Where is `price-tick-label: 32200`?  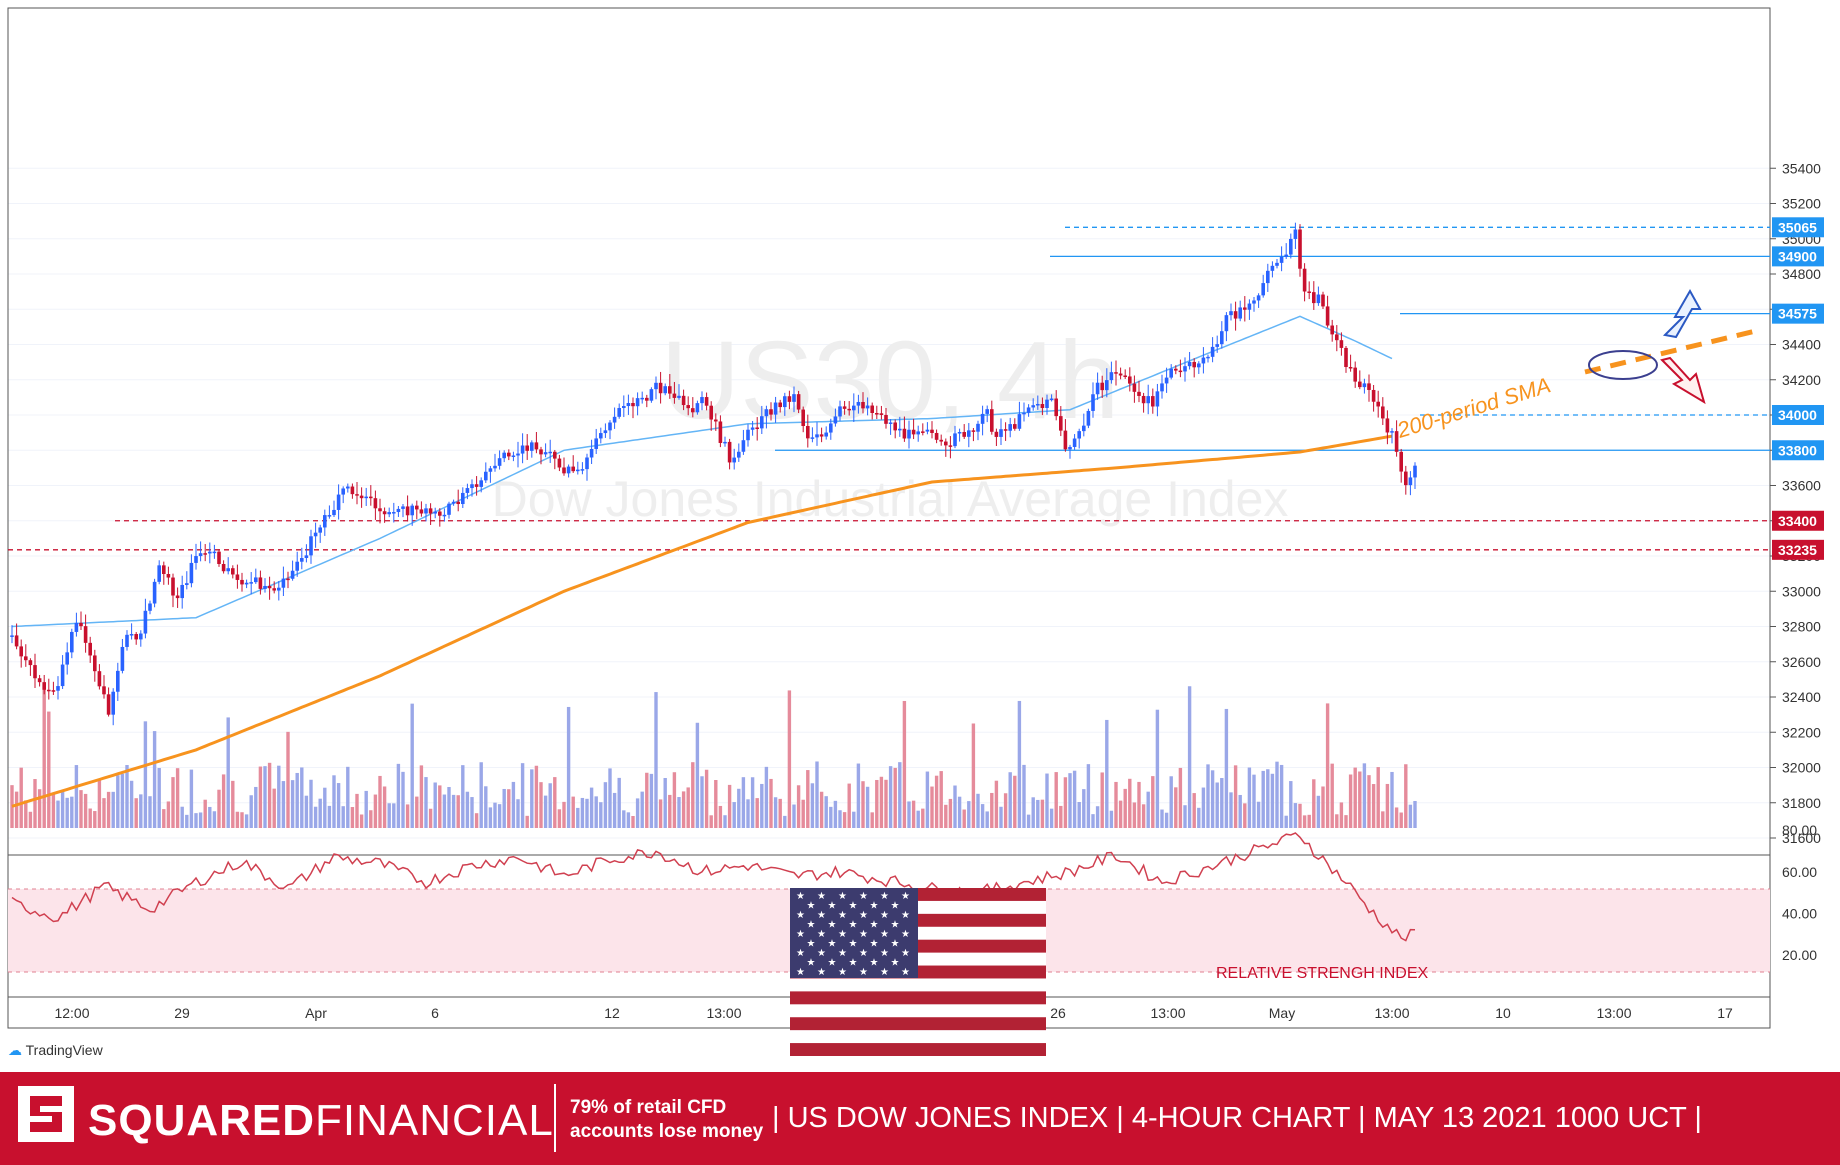 price-tick-label: 32200 is located at coordinates (1801, 732).